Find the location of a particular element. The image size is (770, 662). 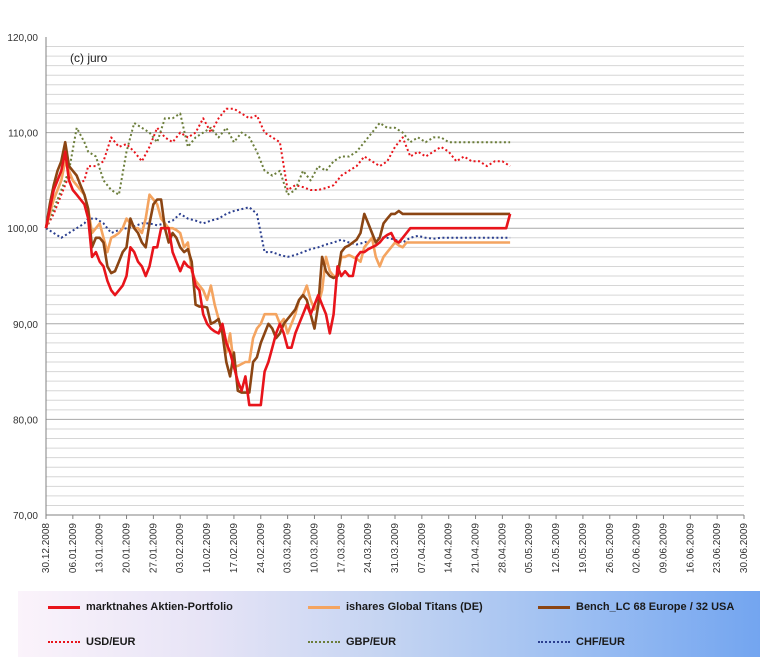

legend-label: USD/EUR is located at coordinates (111, 642).